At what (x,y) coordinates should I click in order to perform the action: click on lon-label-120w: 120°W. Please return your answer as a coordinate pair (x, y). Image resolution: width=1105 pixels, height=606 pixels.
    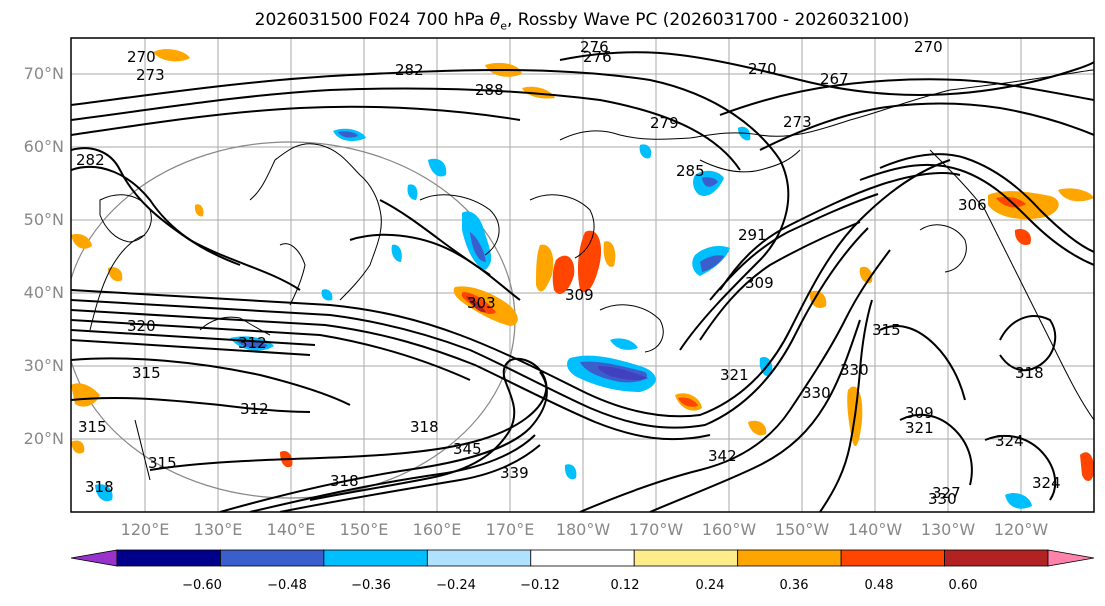
    Looking at the image, I should click on (1021, 529).